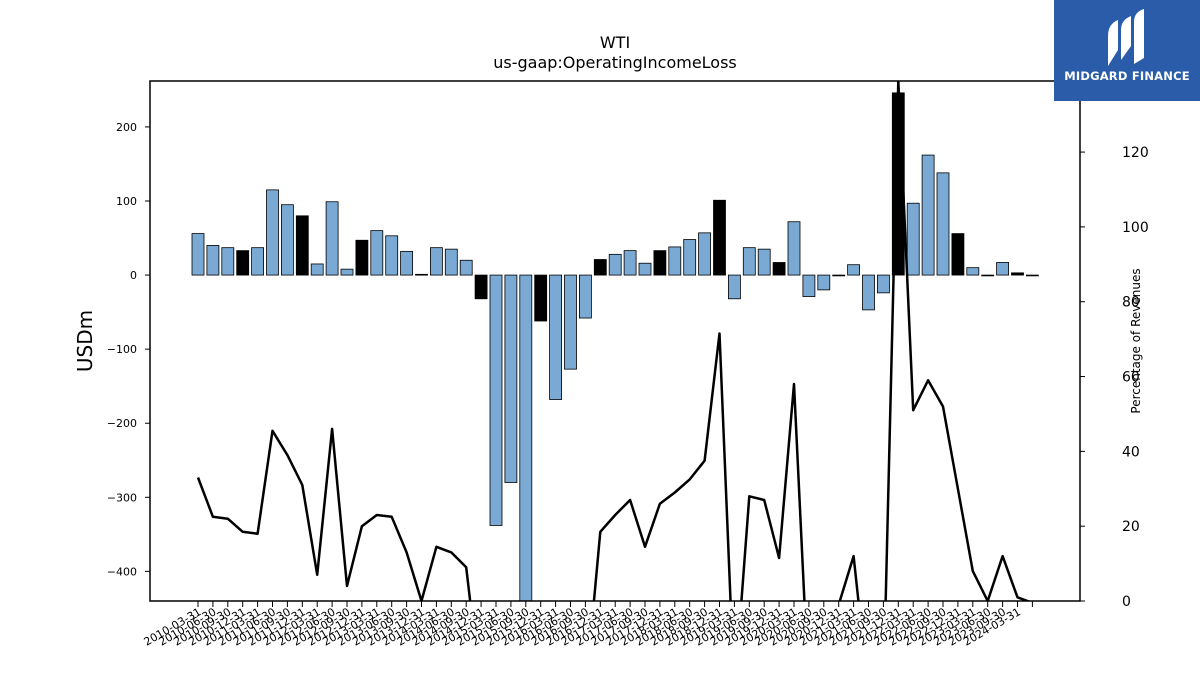 The width and height of the screenshot is (1200, 675). I want to click on y-axis-label: USDm, so click(85, 341).